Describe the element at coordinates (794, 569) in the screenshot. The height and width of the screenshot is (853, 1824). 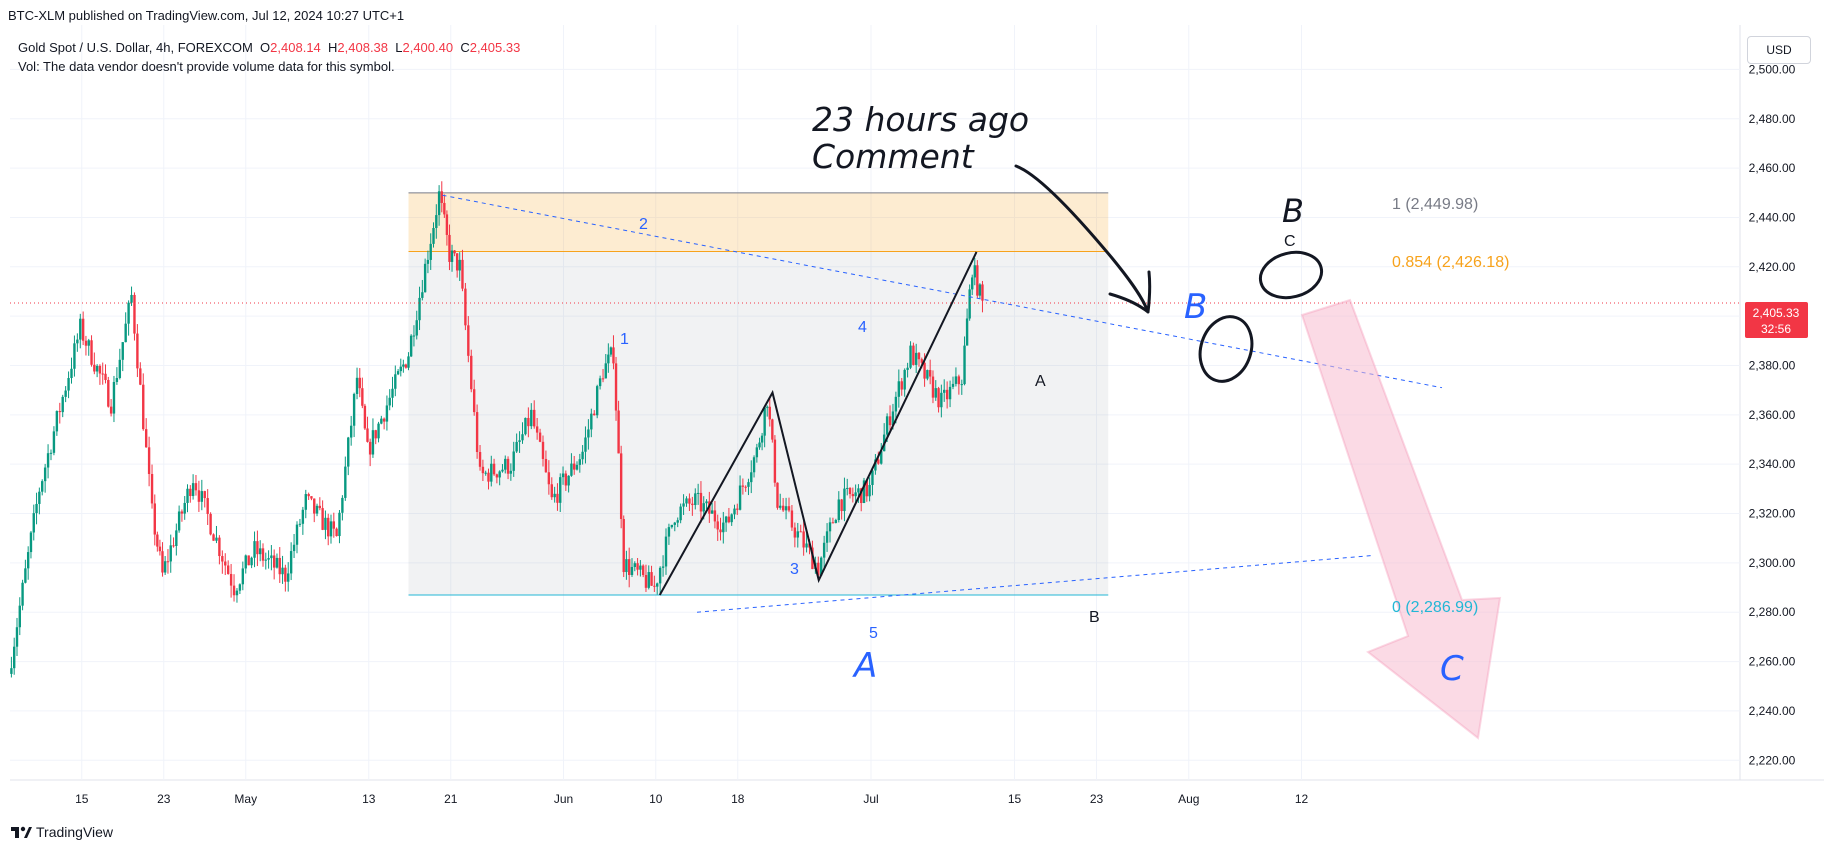
I see `wave-label-3: 3` at that location.